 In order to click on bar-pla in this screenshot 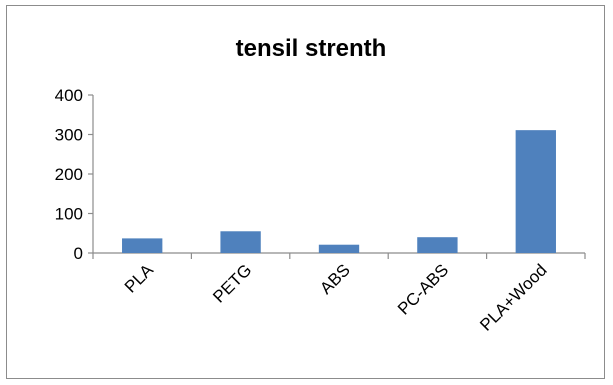, I will do `click(142, 245)`.